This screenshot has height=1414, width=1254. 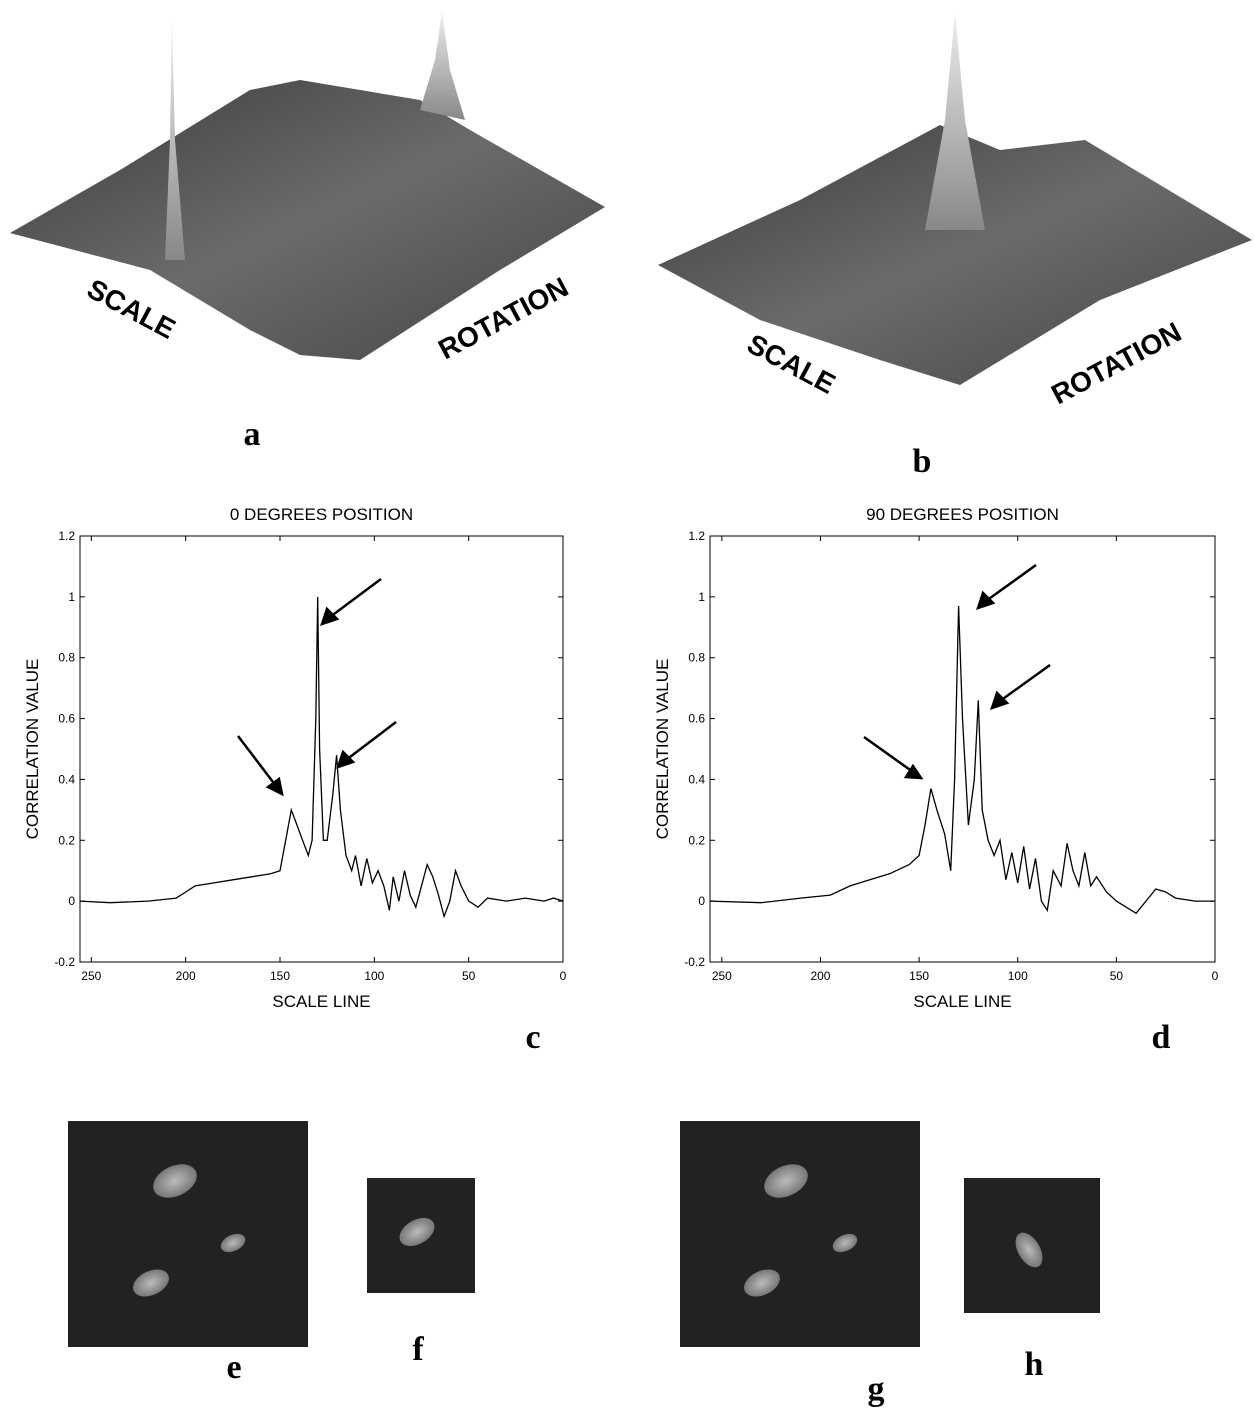 What do you see at coordinates (418, 1349) in the screenshot?
I see `panel-label: f` at bounding box center [418, 1349].